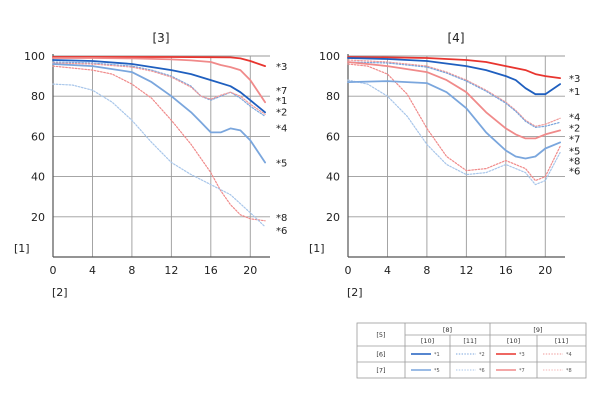  I want to click on legend-group-header: [9], so click(537, 330).